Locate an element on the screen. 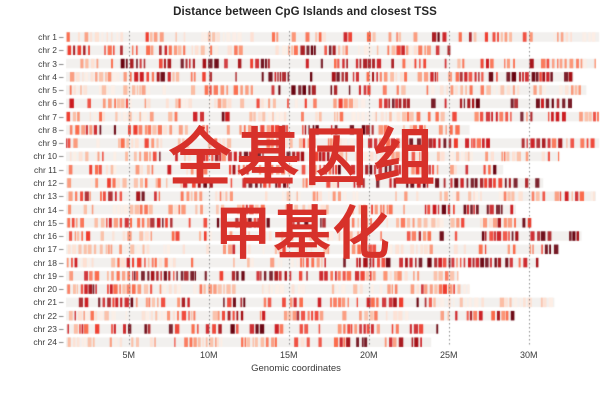 The height and width of the screenshot is (400, 600). x-tick-label: 25M is located at coordinates (449, 355).